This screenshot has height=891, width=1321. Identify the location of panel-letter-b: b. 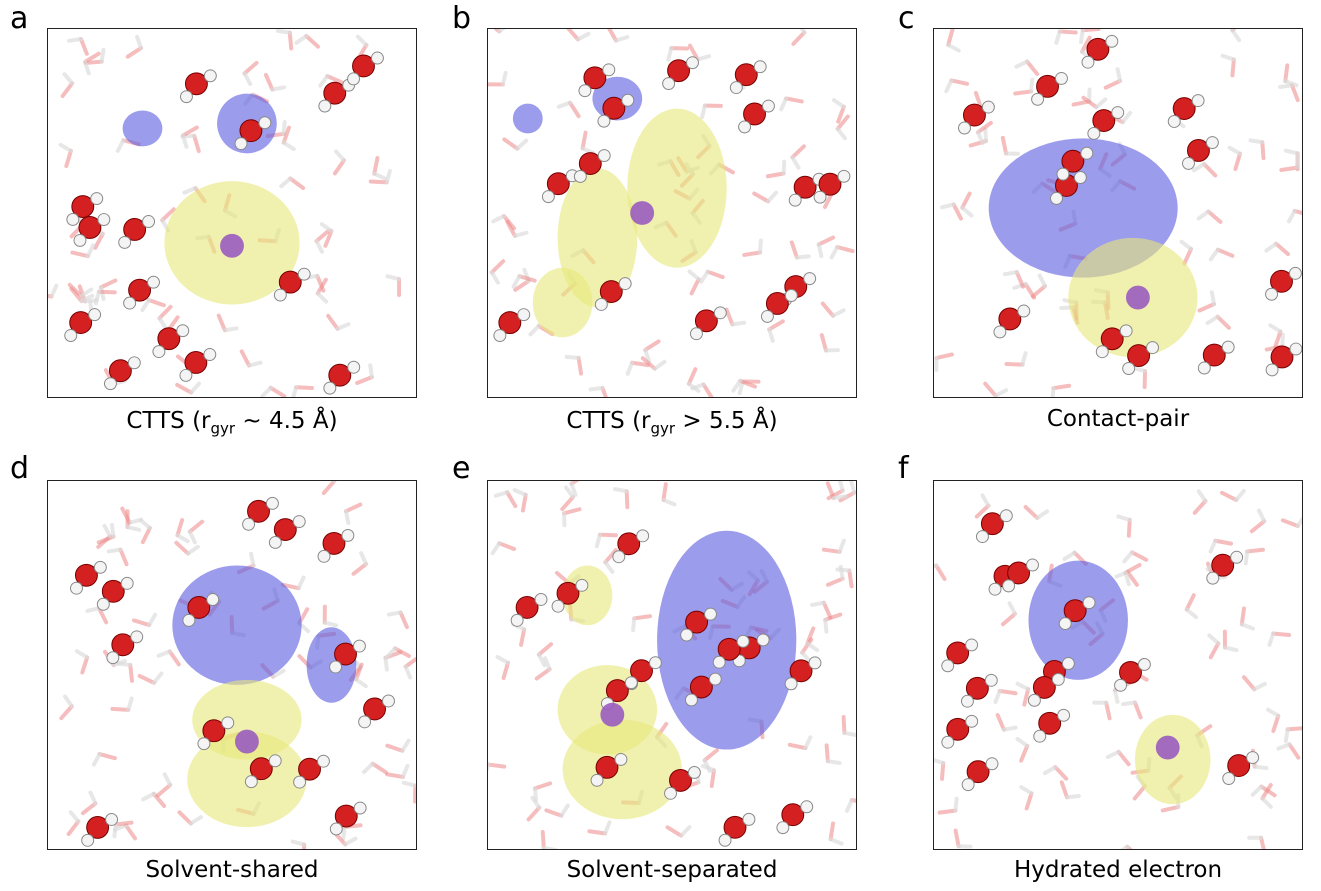
(462, 18).